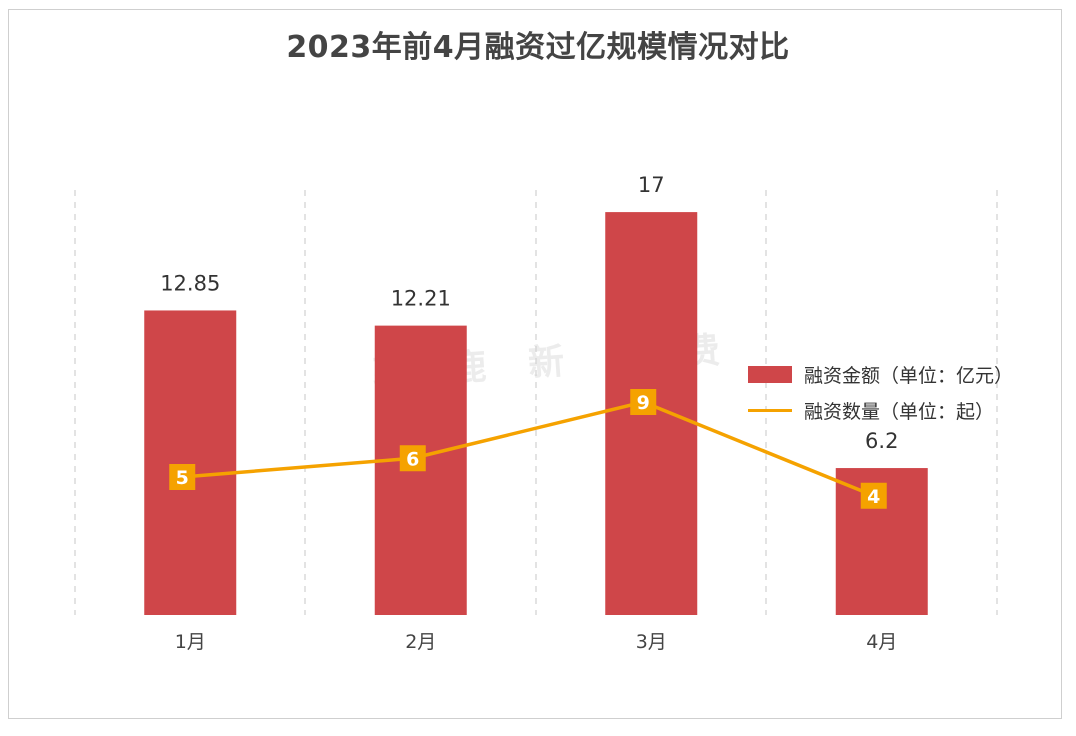 The height and width of the screenshot is (736, 1076). I want to click on x-tick-label: 4月, so click(881, 642).